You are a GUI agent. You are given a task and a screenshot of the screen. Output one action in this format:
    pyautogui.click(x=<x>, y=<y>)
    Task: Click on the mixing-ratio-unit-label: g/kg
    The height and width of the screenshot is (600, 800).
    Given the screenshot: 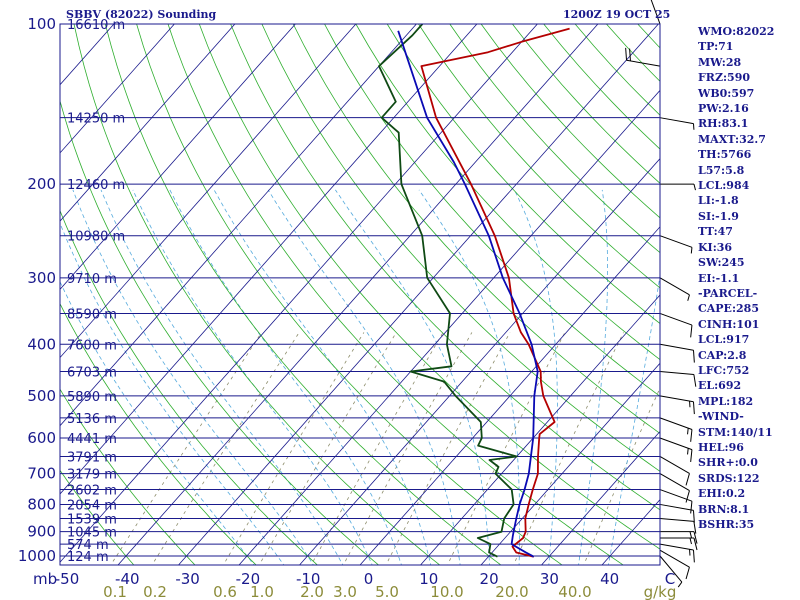 What is the action you would take?
    pyautogui.click(x=660, y=591)
    